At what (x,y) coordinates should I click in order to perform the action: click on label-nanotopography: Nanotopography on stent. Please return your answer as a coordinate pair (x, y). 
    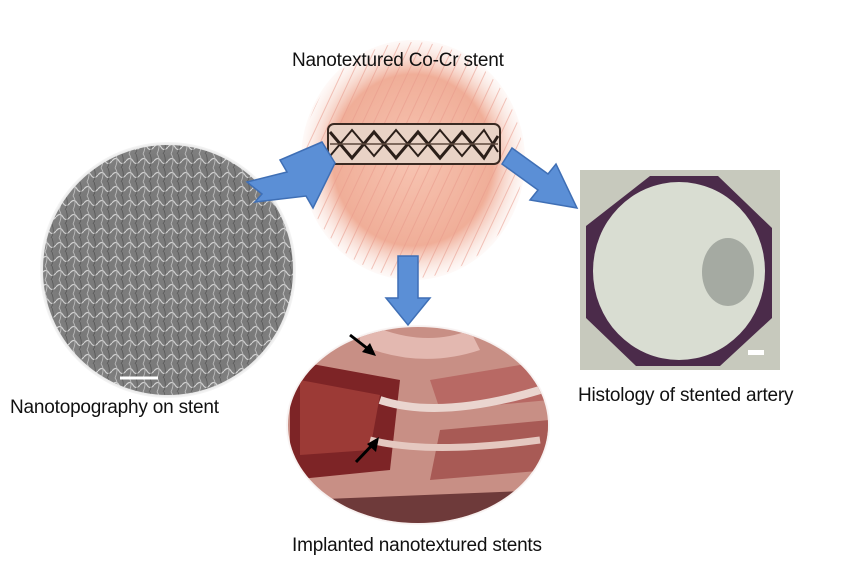
    Looking at the image, I should click on (114, 407).